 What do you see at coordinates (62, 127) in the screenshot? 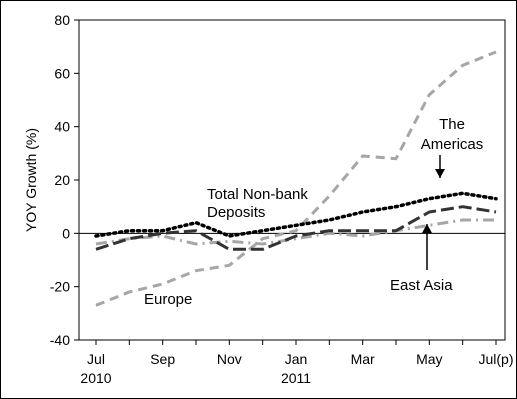
I see `y-tick-label: 40` at bounding box center [62, 127].